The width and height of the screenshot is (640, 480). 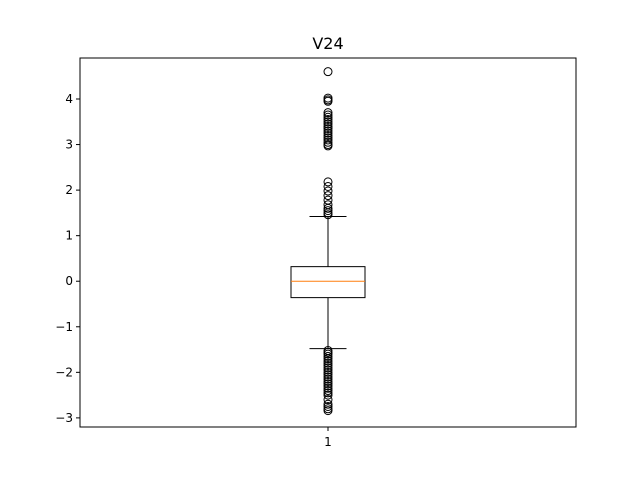 What do you see at coordinates (327, 43) in the screenshot?
I see `chart-title: V24` at bounding box center [327, 43].